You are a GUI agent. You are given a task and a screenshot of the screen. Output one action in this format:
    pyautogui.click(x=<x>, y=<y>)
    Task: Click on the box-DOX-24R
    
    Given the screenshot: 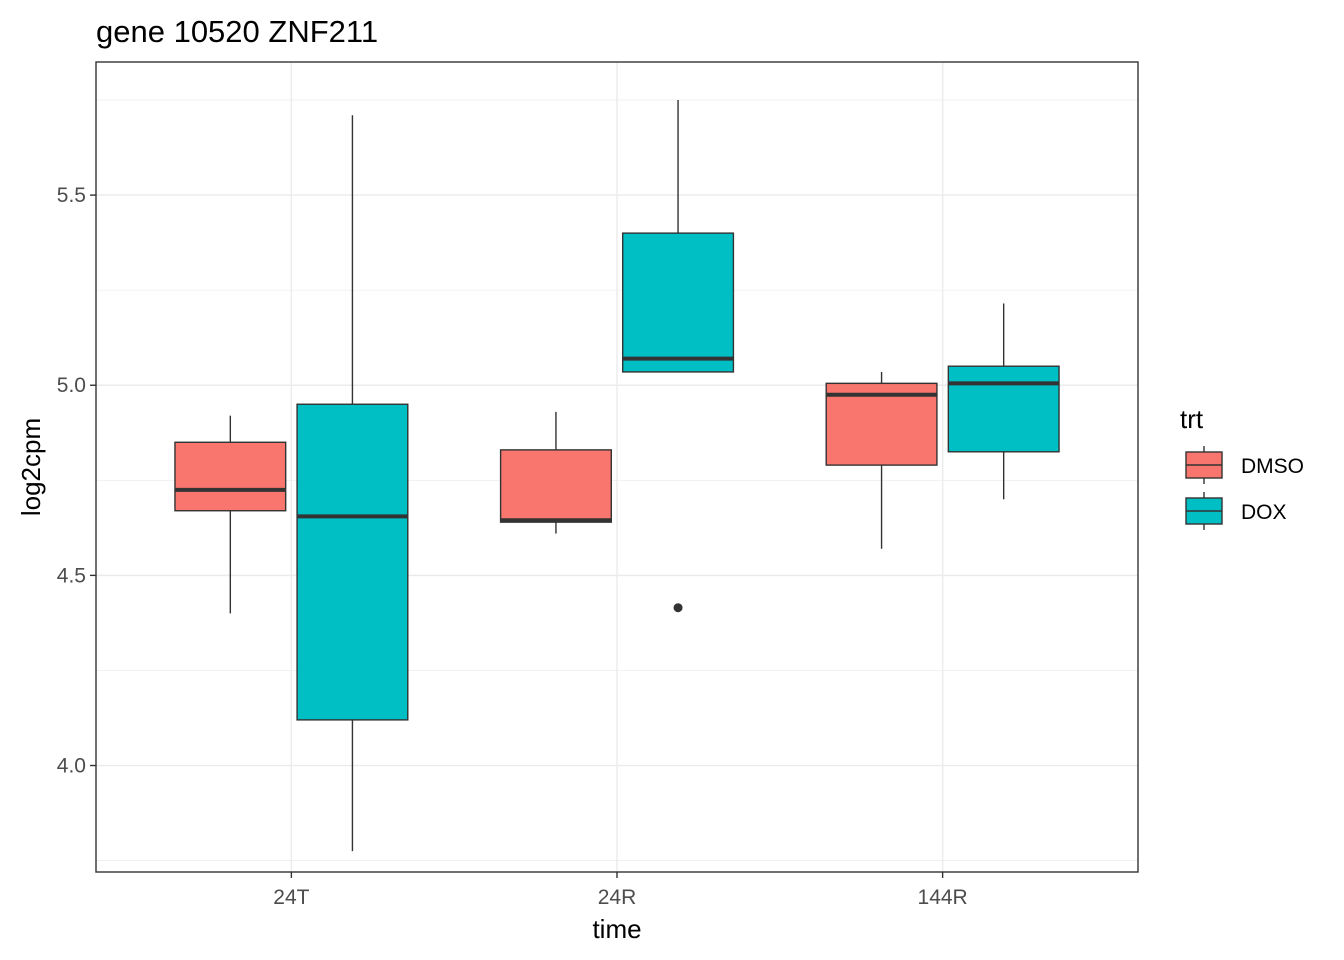 What is the action you would take?
    pyautogui.click(x=678, y=356)
    